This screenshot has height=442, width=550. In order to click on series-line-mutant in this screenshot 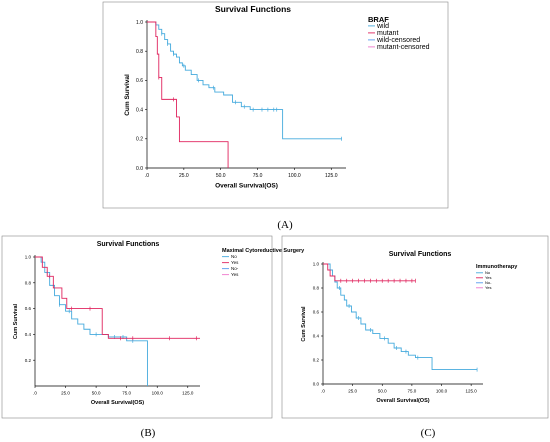, I will do `click(188, 94)`.